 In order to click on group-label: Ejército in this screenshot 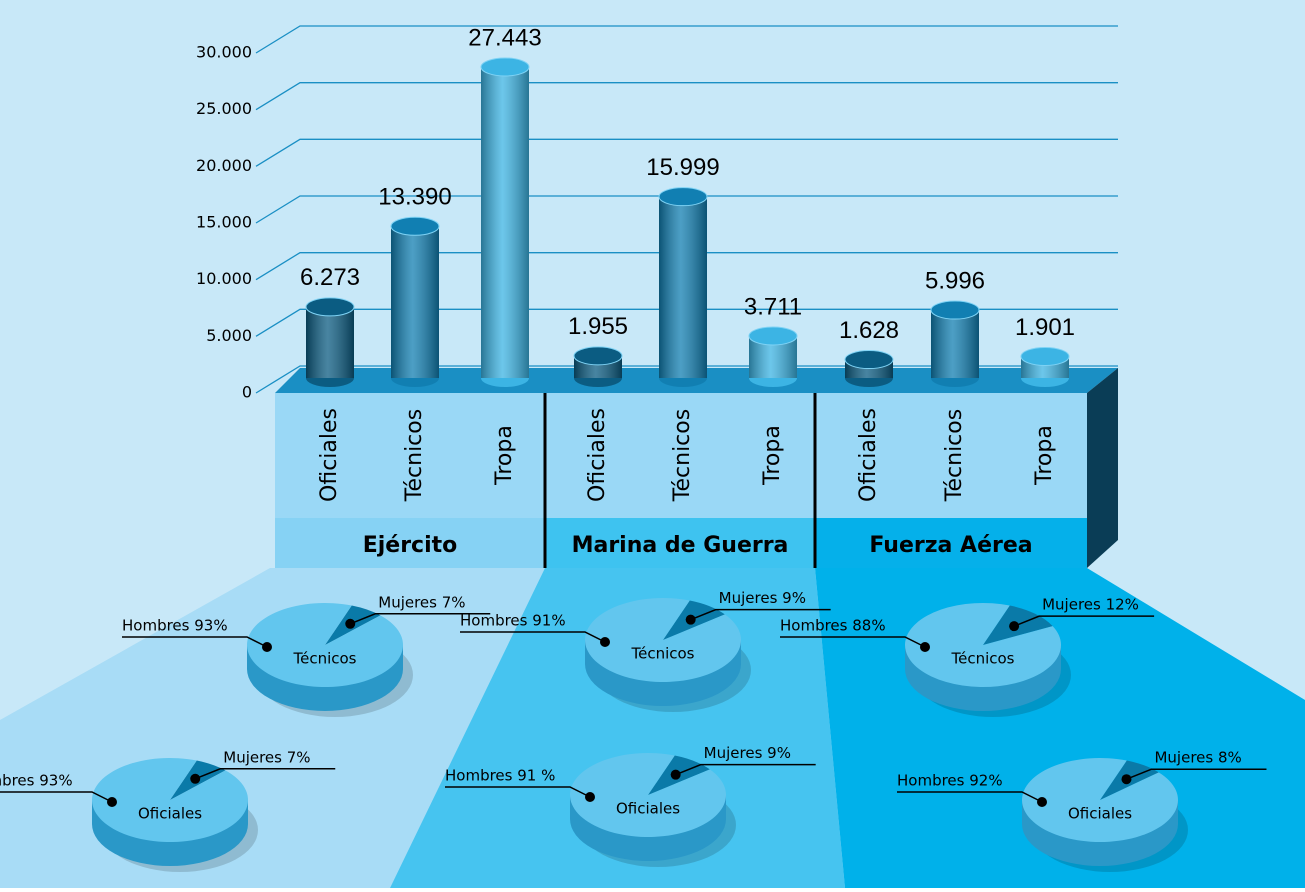, I will do `click(410, 545)`.